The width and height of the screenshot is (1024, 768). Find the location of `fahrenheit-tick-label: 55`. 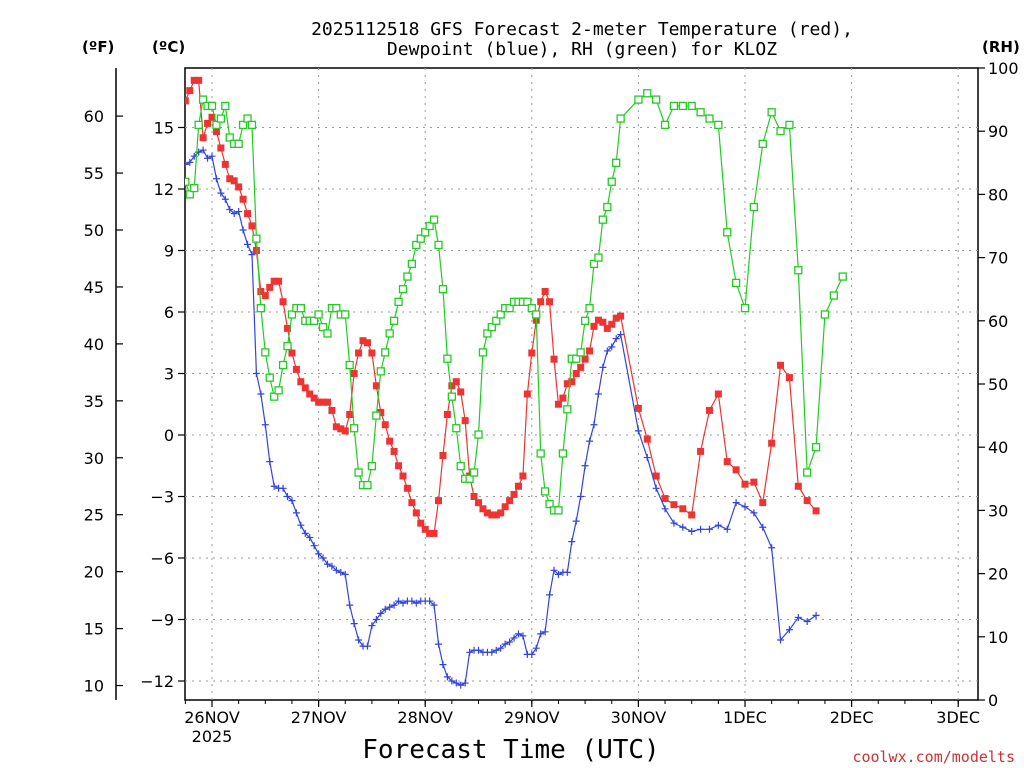

fahrenheit-tick-label: 55 is located at coordinates (94, 173).